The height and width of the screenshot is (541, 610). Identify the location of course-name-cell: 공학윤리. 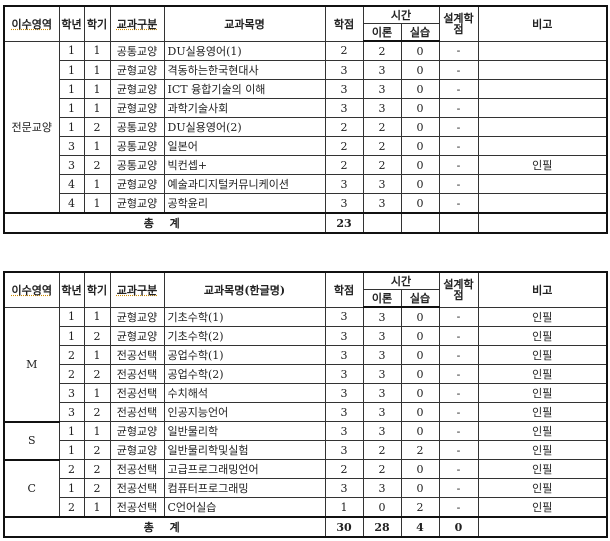
(244, 203).